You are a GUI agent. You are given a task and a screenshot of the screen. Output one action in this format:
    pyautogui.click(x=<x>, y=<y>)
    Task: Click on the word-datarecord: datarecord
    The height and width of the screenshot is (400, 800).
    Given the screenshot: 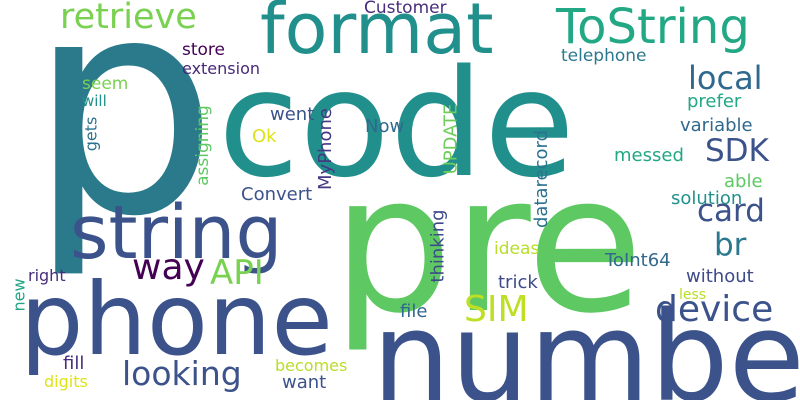 What is the action you would take?
    pyautogui.click(x=542, y=179)
    